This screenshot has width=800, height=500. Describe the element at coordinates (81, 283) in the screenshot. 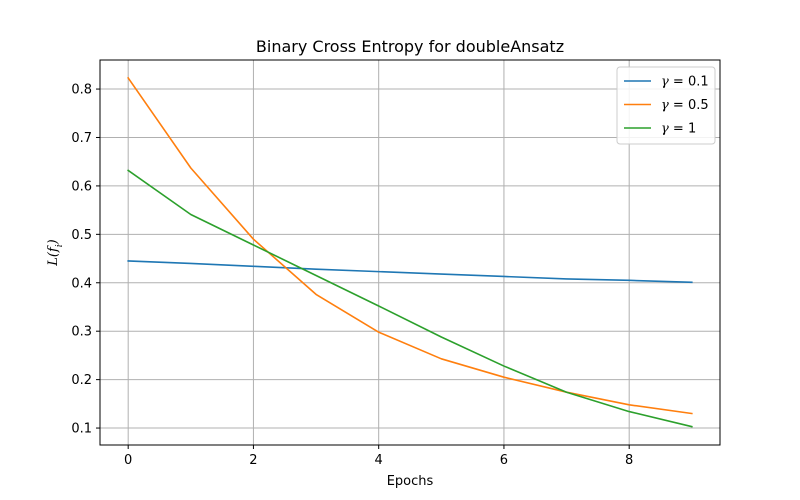

I see `y-tick-label: 0.4` at that location.